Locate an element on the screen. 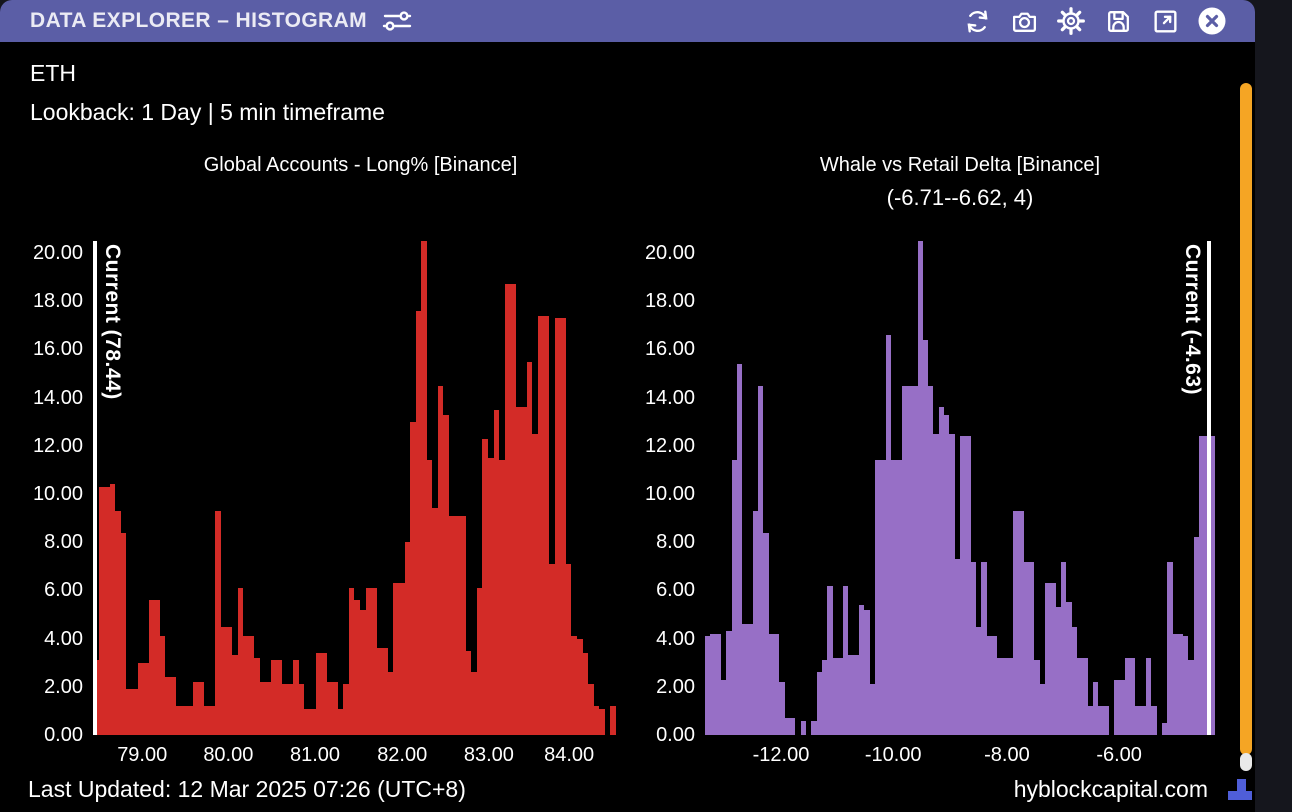 The image size is (1292, 812). gear-icon is located at coordinates (1071, 21).